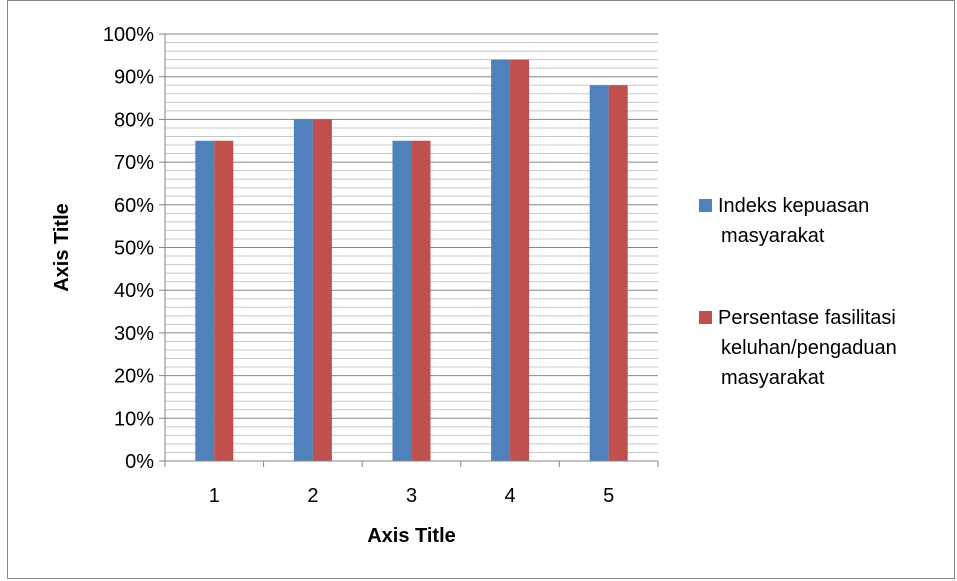 This screenshot has height=581, width=957. I want to click on x-tick-label: 2, so click(312, 496).